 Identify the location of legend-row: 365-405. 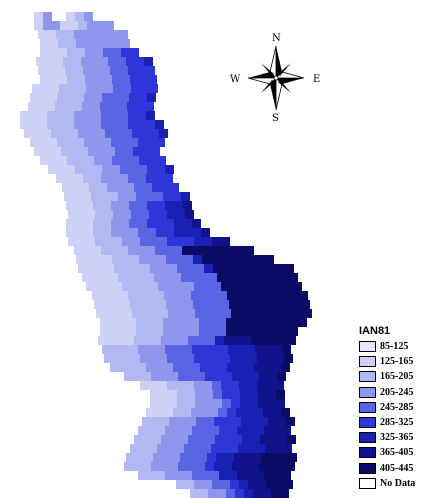
(395, 452).